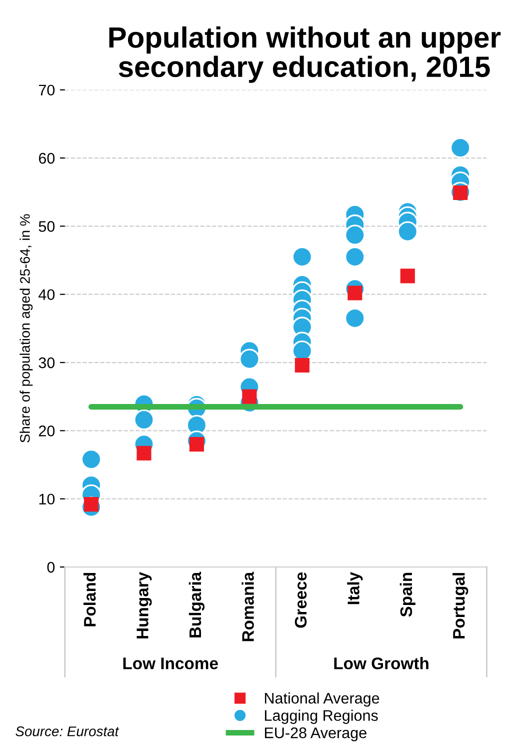 This screenshot has width=507, height=755. What do you see at coordinates (321, 717) in the screenshot?
I see `legend-label: Lagging Regions` at bounding box center [321, 717].